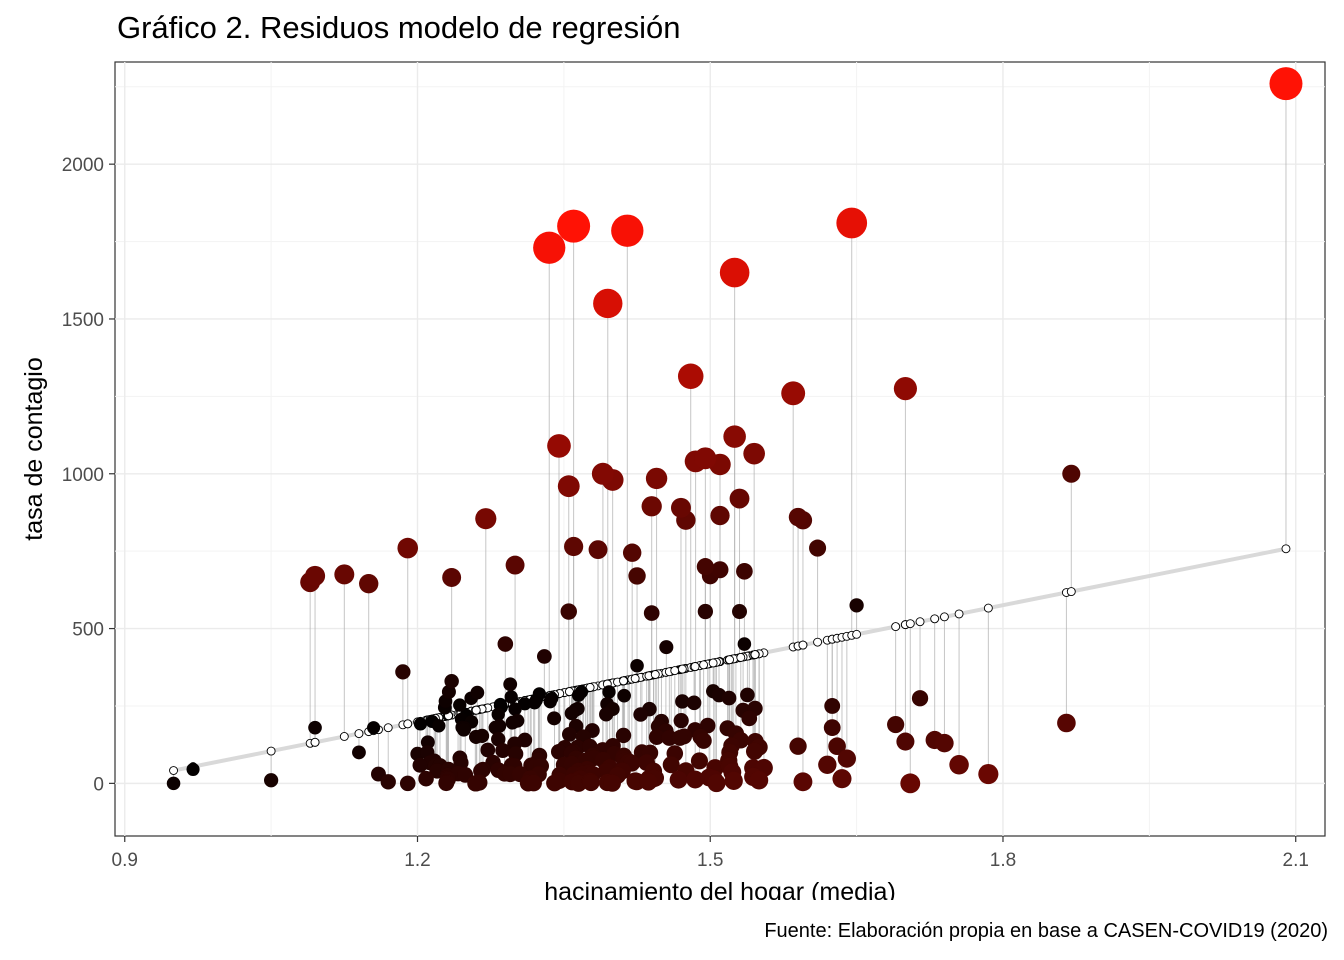 Image resolution: width=1344 pixels, height=960 pixels. I want to click on chart-title: Gráfico 2. Residuos modelo de regresión, so click(399, 27).